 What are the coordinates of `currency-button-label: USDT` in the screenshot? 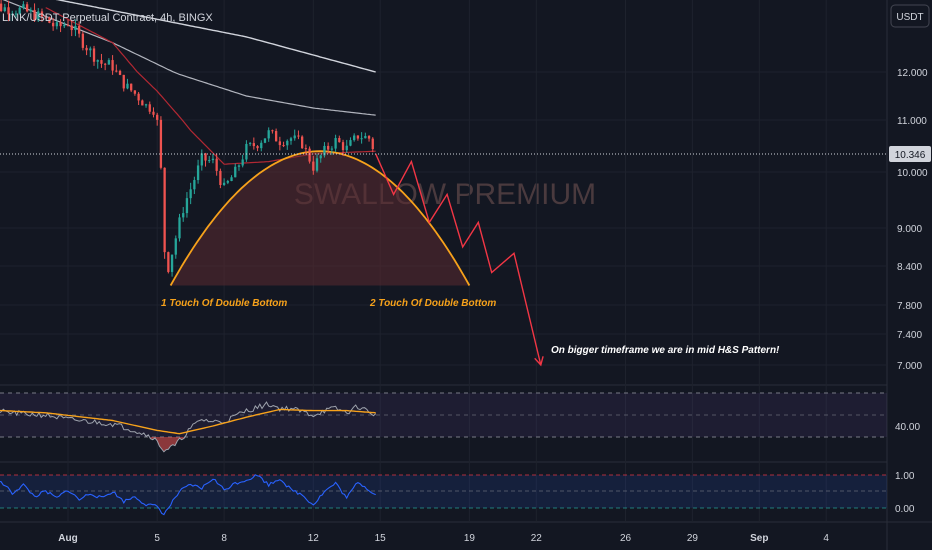 It's located at (909, 17).